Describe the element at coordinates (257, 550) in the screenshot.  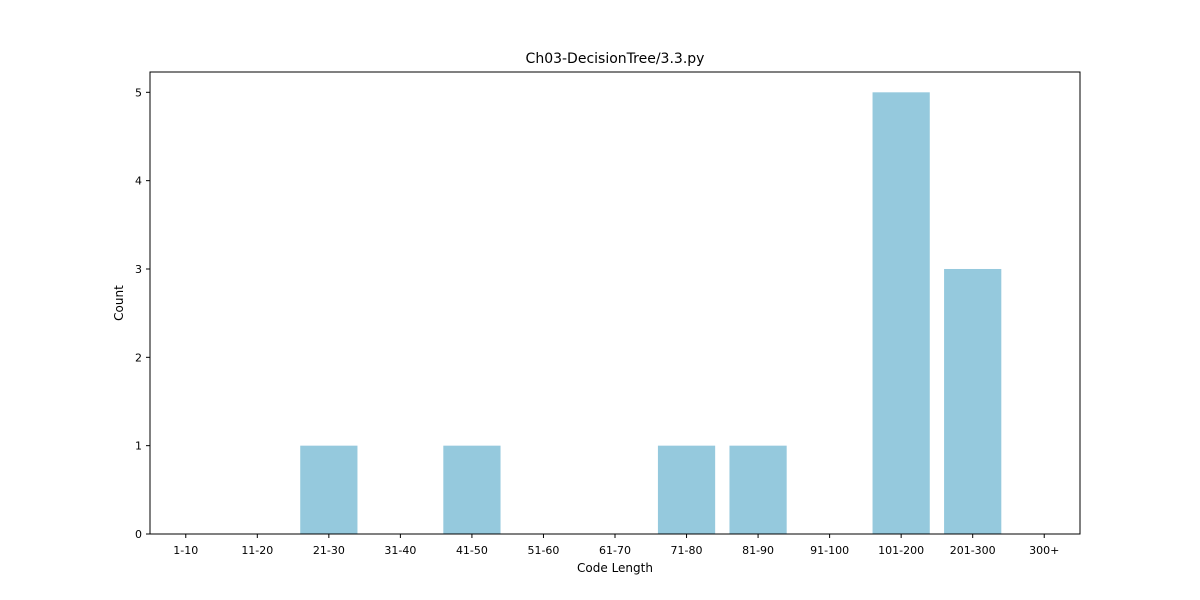
I see `x-tick-label: 11-20` at that location.